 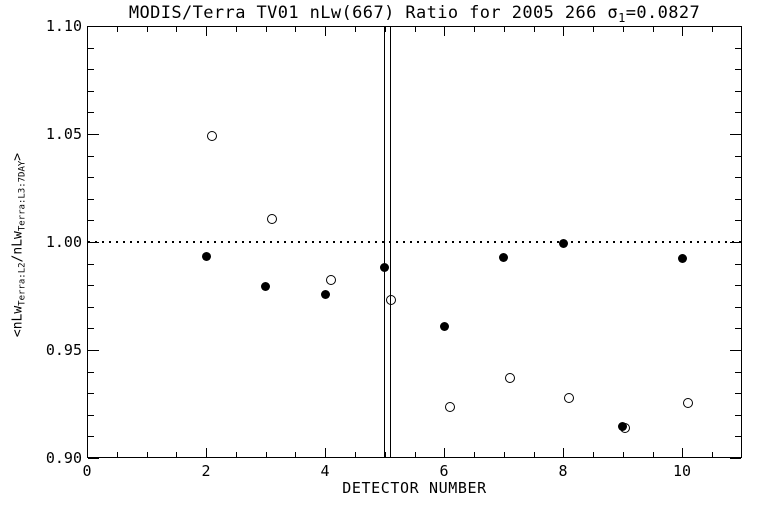 I want to click on x-tick-label: 10, so click(x=682, y=471).